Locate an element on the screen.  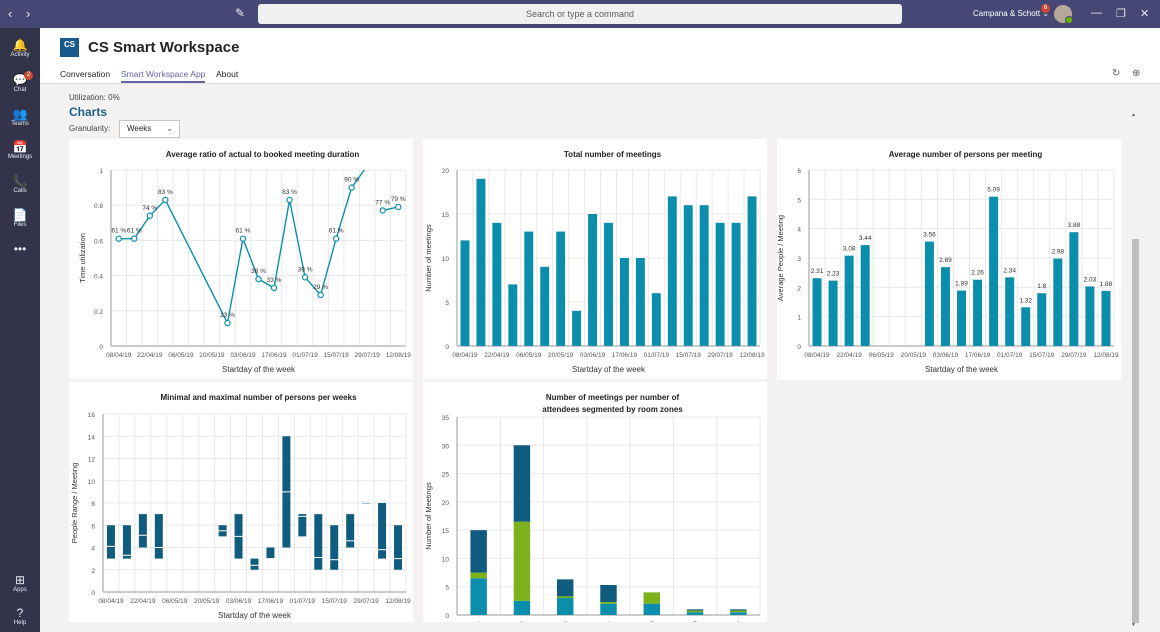
rail-item-apps: ⊞ Apps is located at coordinates (20, 583).